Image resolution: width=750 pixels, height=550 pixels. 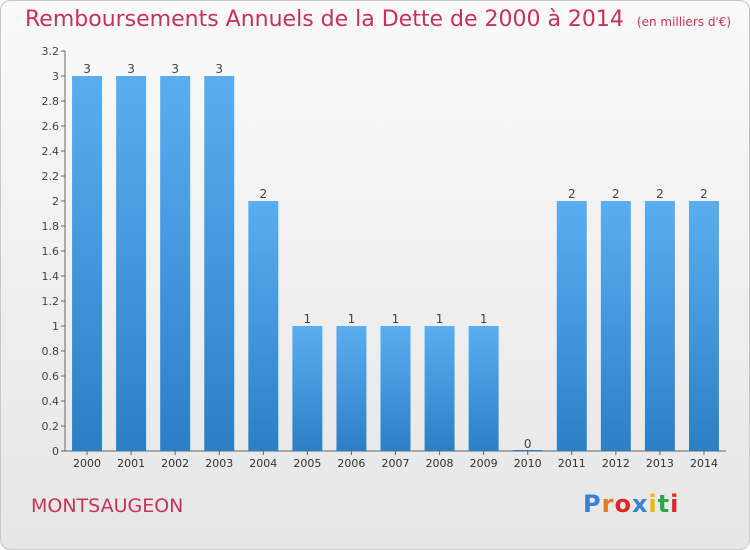 What do you see at coordinates (51, 401) in the screenshot?
I see `y-tick-label: 0.4` at bounding box center [51, 401].